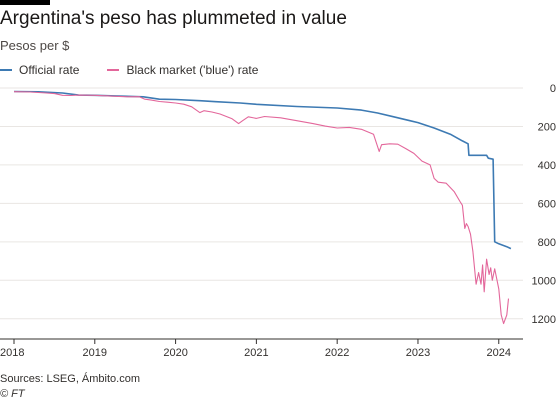  What do you see at coordinates (95, 353) in the screenshot?
I see `x-tick-label-2019: 2019` at bounding box center [95, 353].